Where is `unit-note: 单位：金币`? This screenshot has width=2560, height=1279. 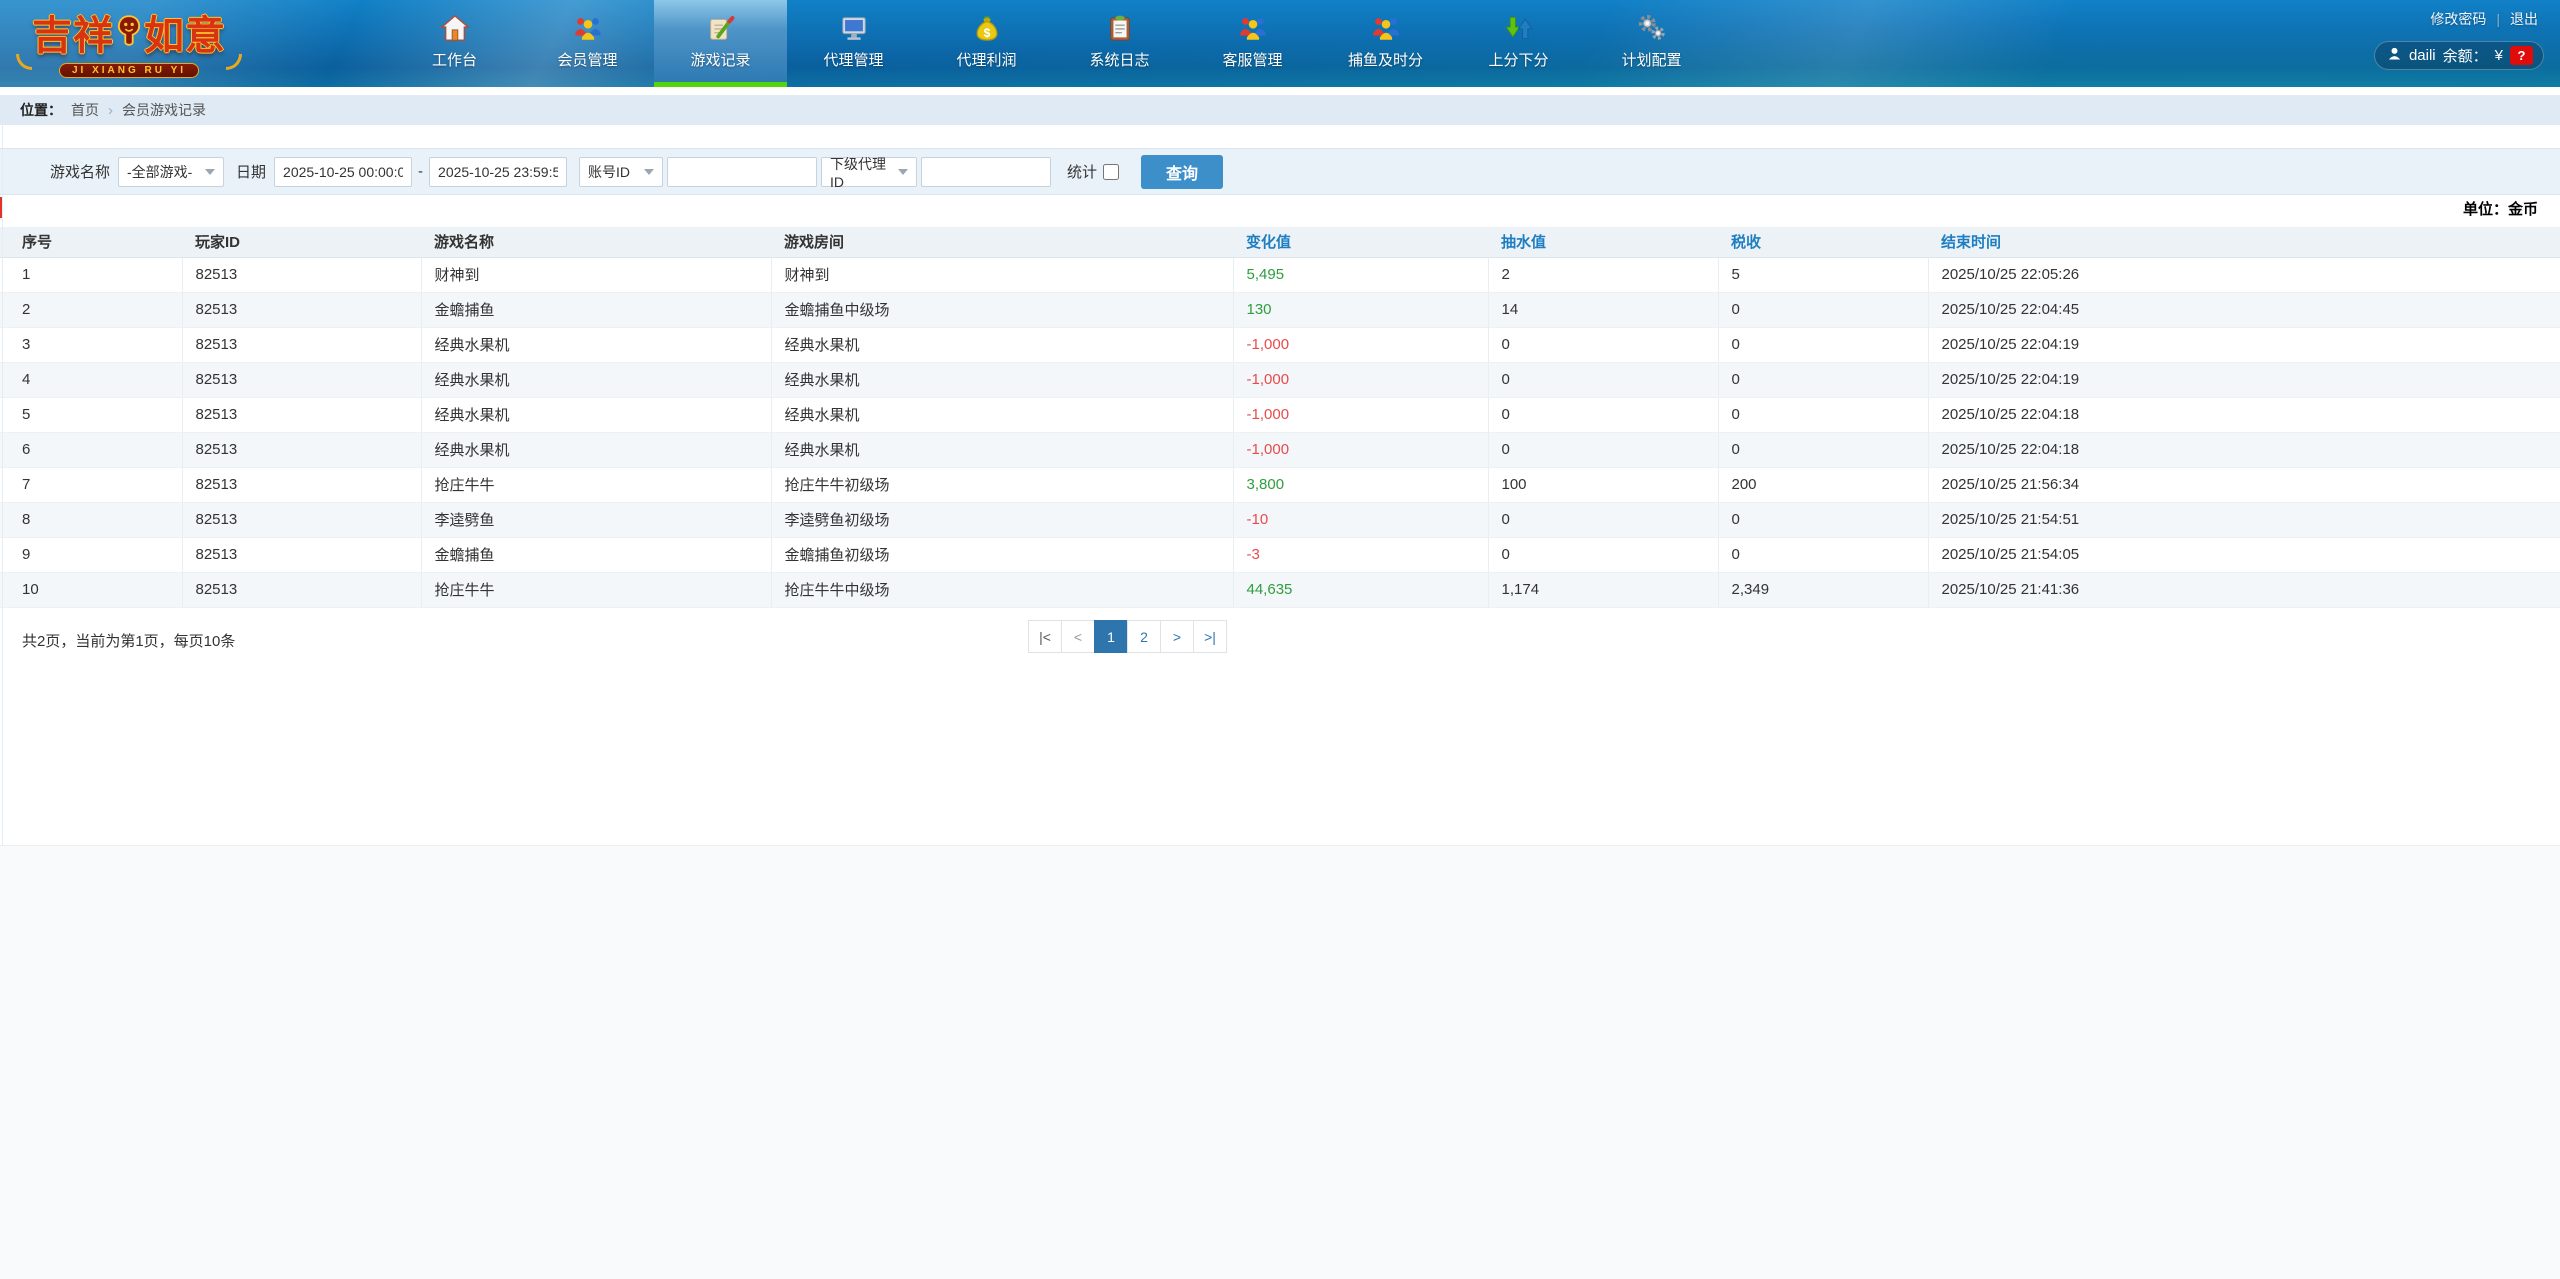 unit-note: 单位：金币 is located at coordinates (2500, 209).